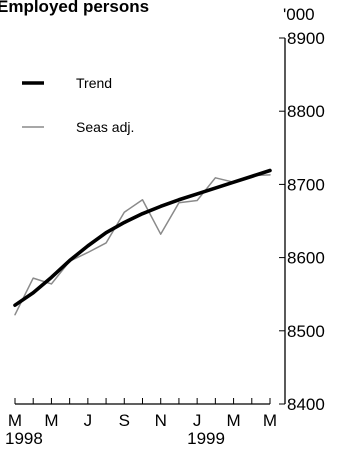 Image resolution: width=340 pixels, height=459 pixels. What do you see at coordinates (306, 404) in the screenshot?
I see `y-tick-label: 8400` at bounding box center [306, 404].